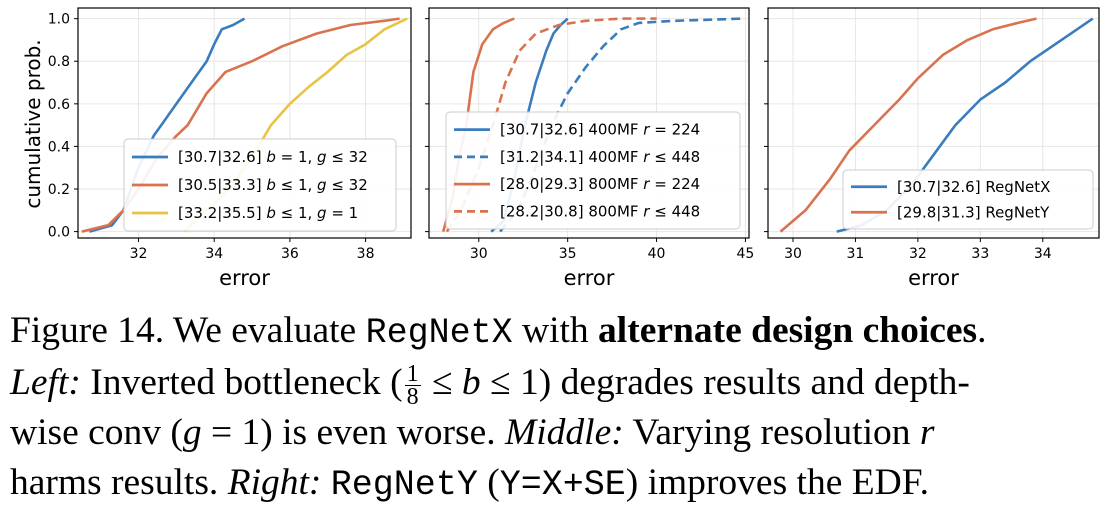 This screenshot has height=514, width=1119. What do you see at coordinates (192, 432) in the screenshot?
I see `caption-variable: g` at bounding box center [192, 432].